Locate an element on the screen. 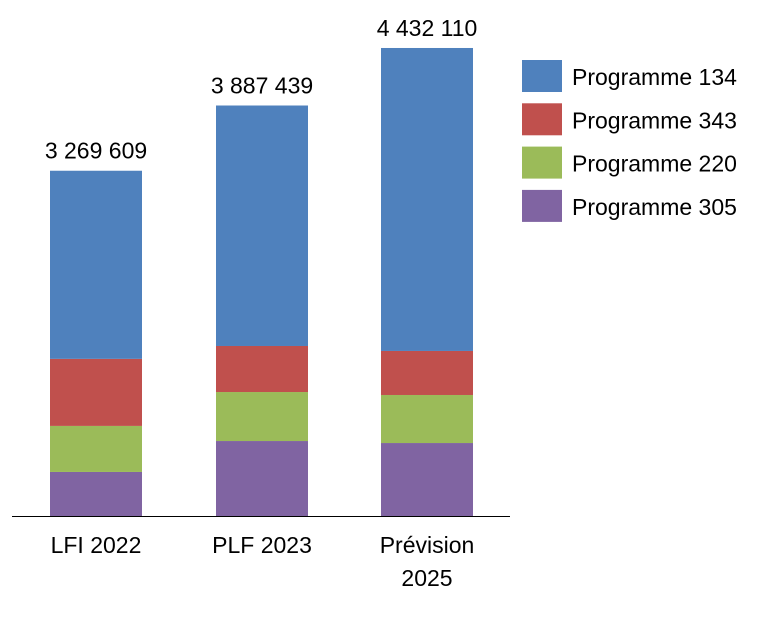  x-tick-label: PLF 2023 is located at coordinates (262, 545).